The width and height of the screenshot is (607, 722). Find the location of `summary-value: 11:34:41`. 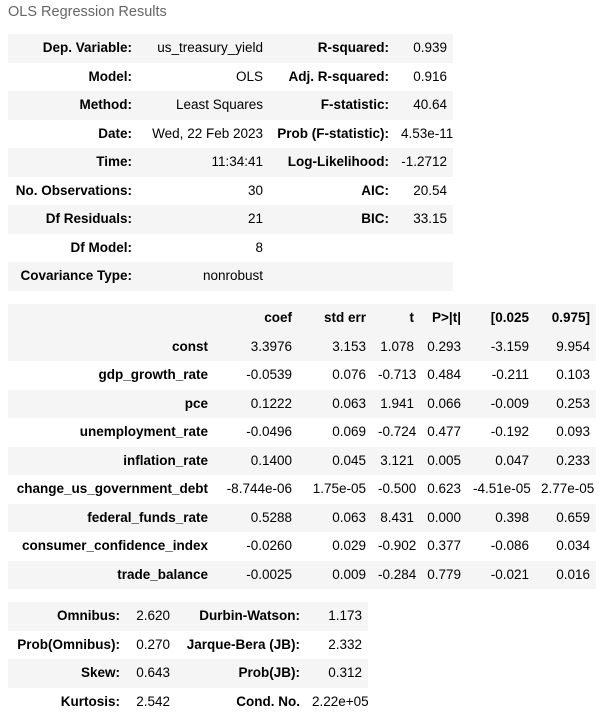

summary-value: 11:34:41 is located at coordinates (237, 161).